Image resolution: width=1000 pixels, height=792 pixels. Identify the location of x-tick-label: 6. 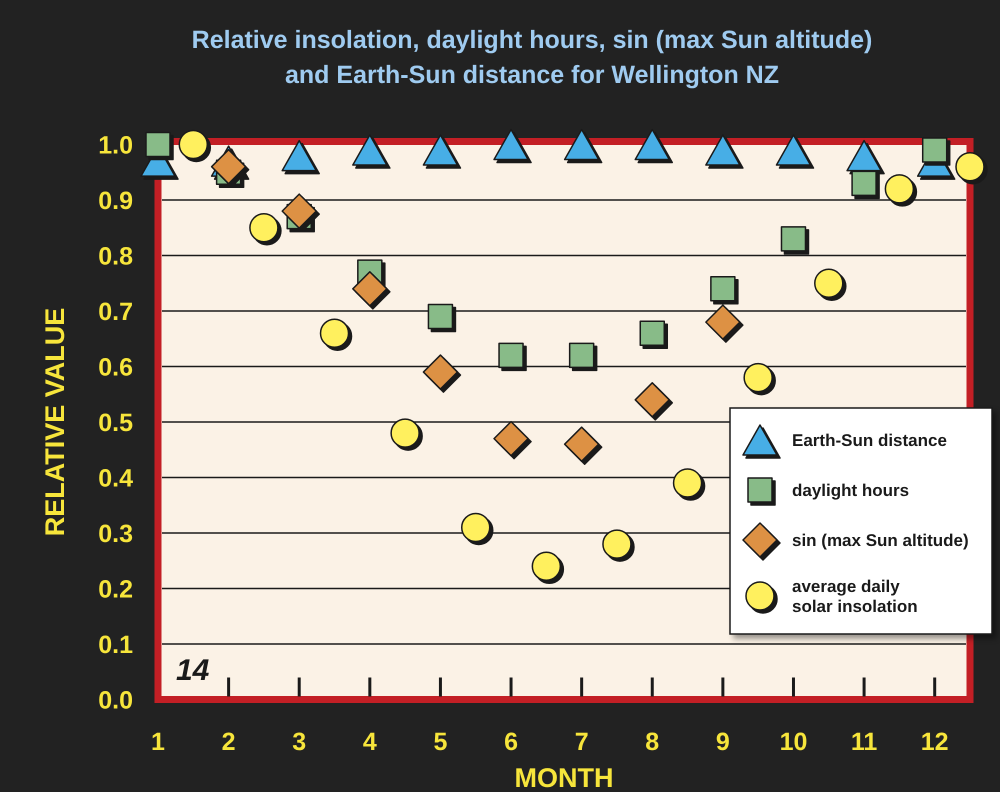
(511, 742).